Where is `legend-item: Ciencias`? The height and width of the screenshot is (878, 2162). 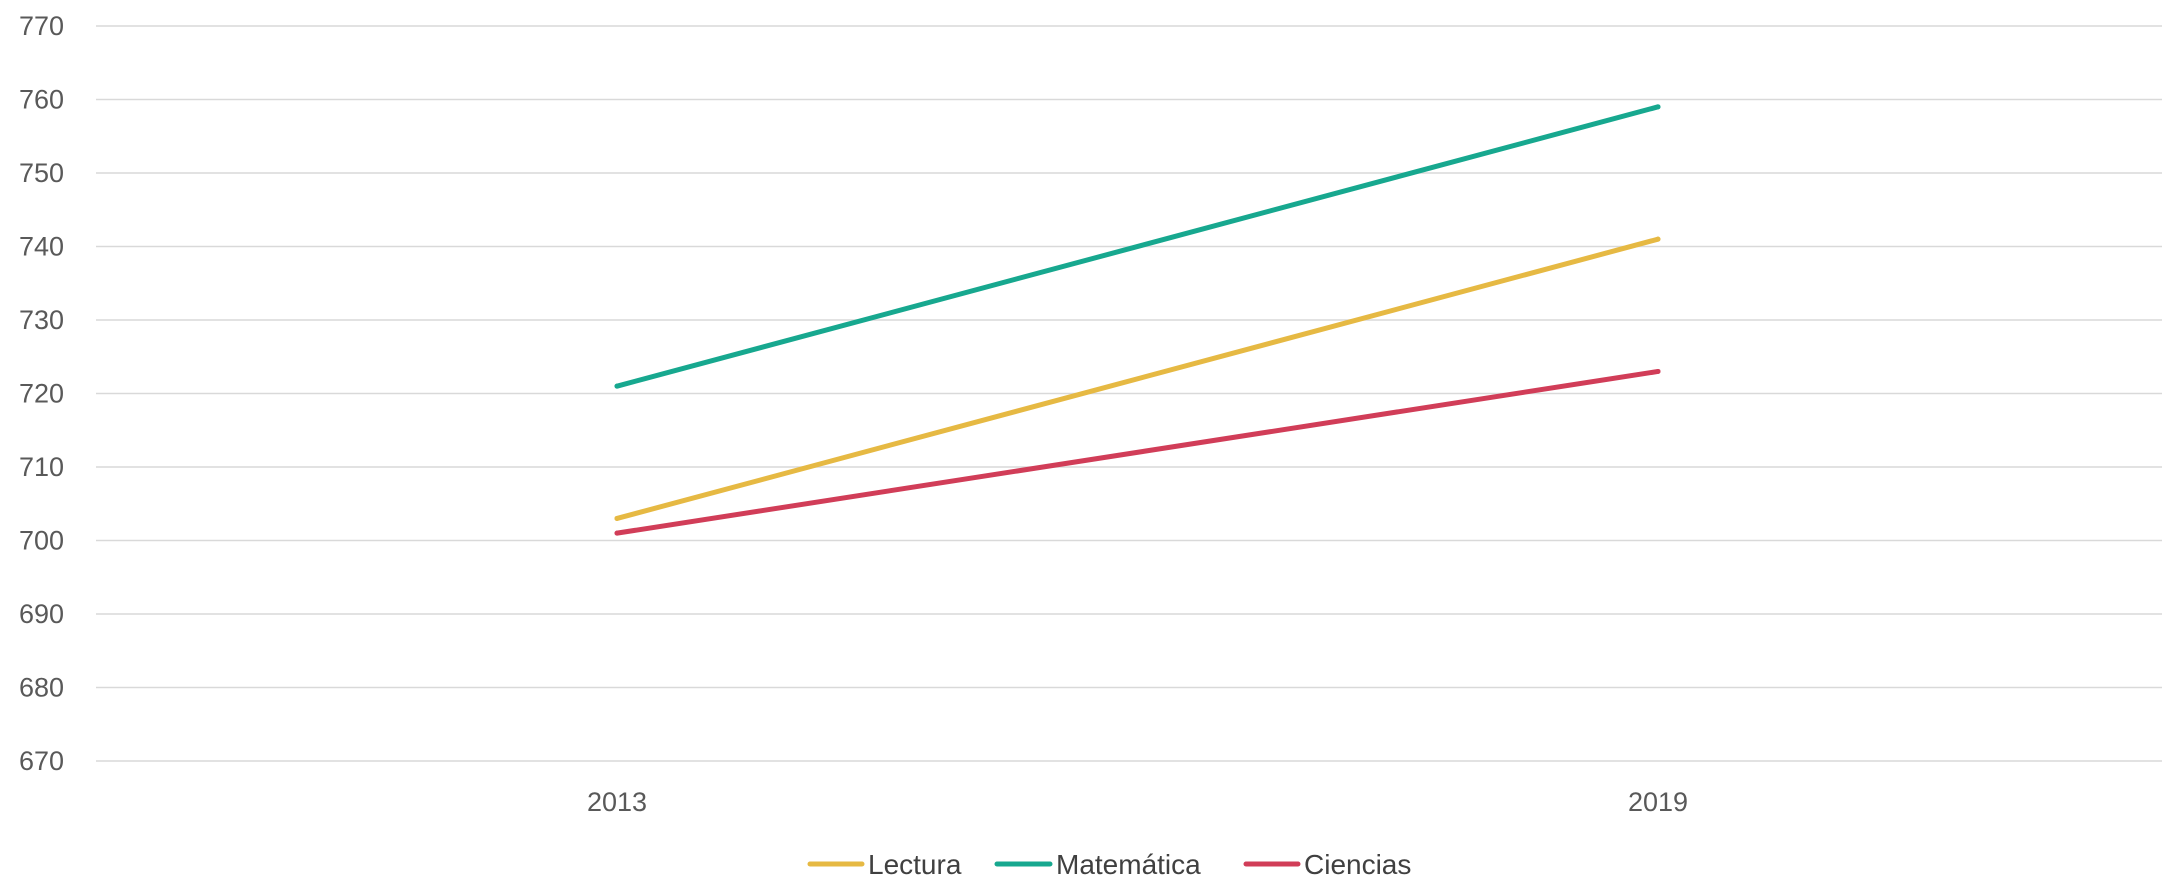
legend-item: Ciencias is located at coordinates (1327, 863).